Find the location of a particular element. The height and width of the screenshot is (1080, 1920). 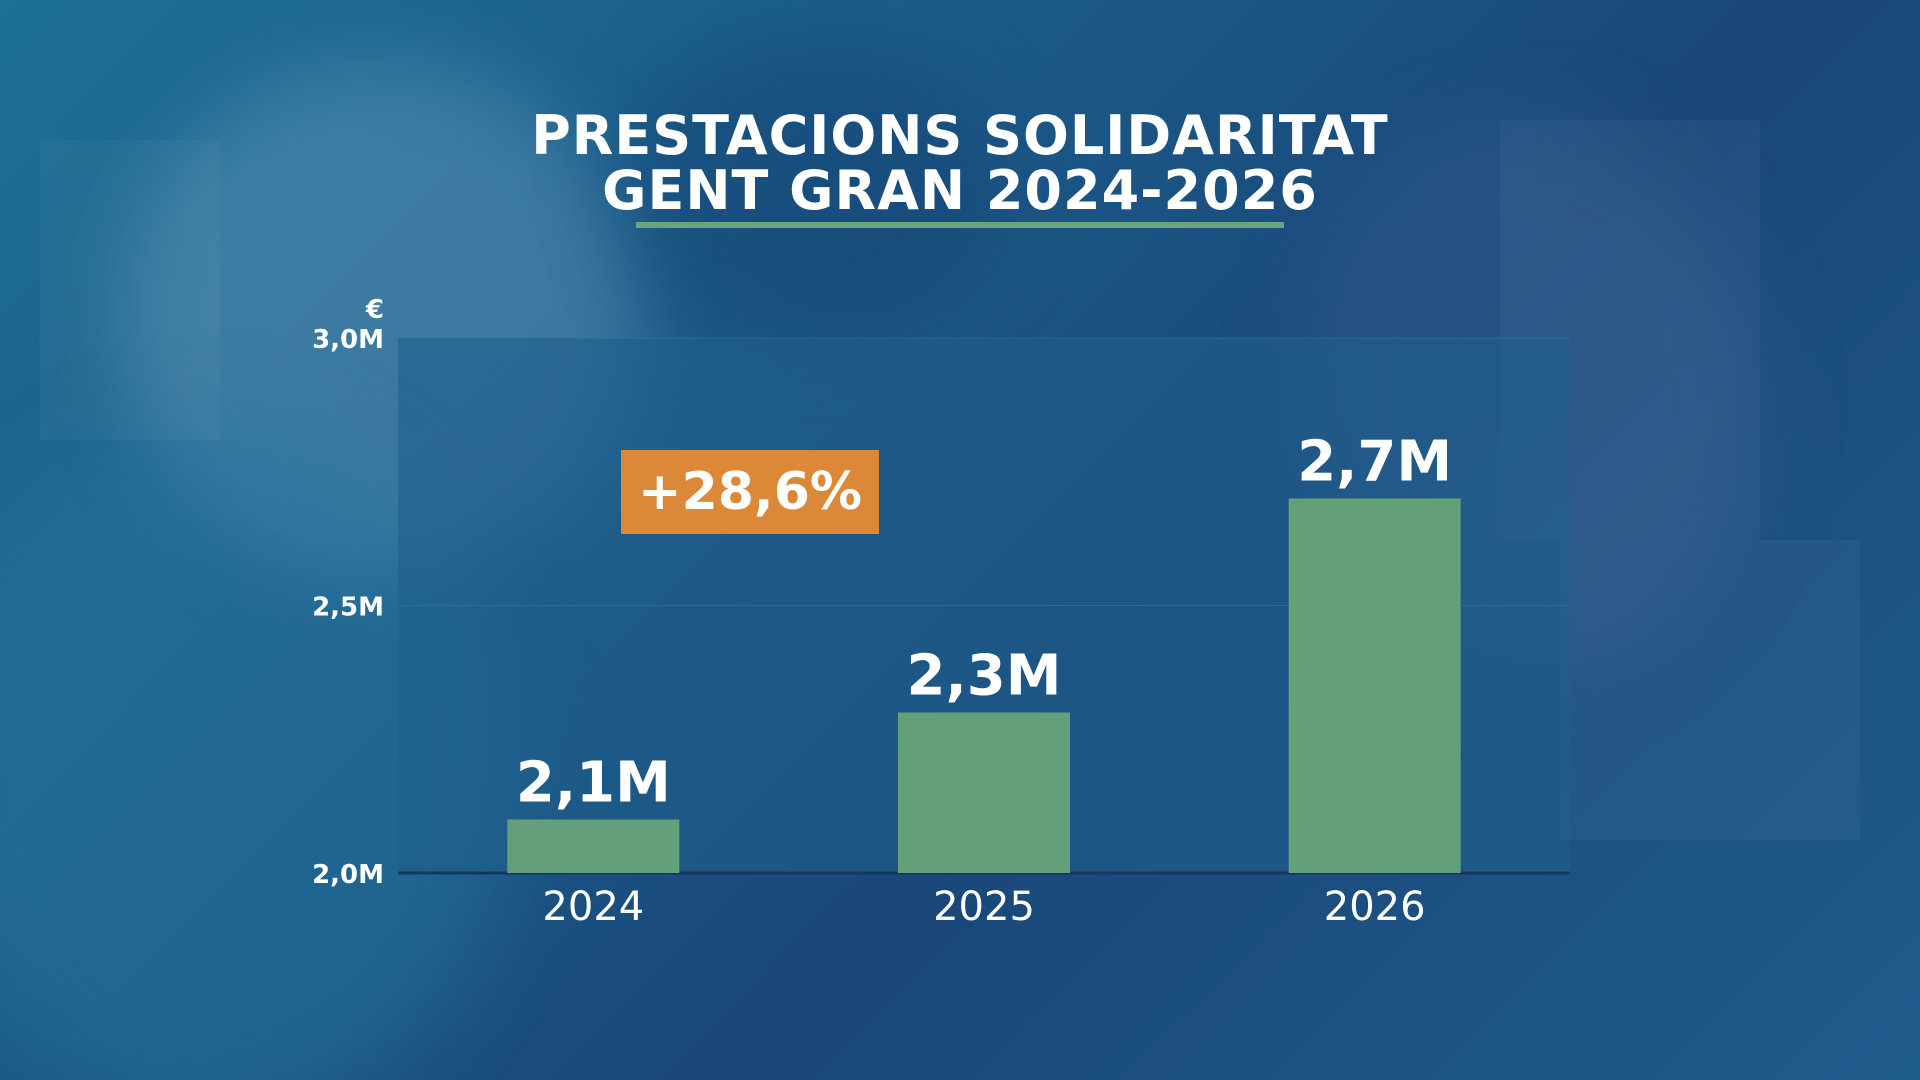

x-tick-label-2025: 2025 is located at coordinates (984, 907).